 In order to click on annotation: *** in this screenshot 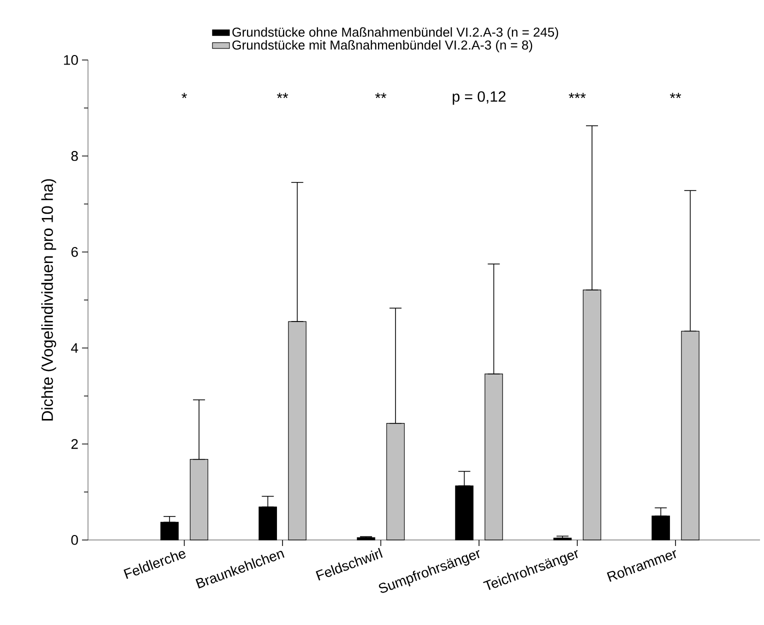, I will do `click(577, 95)`.